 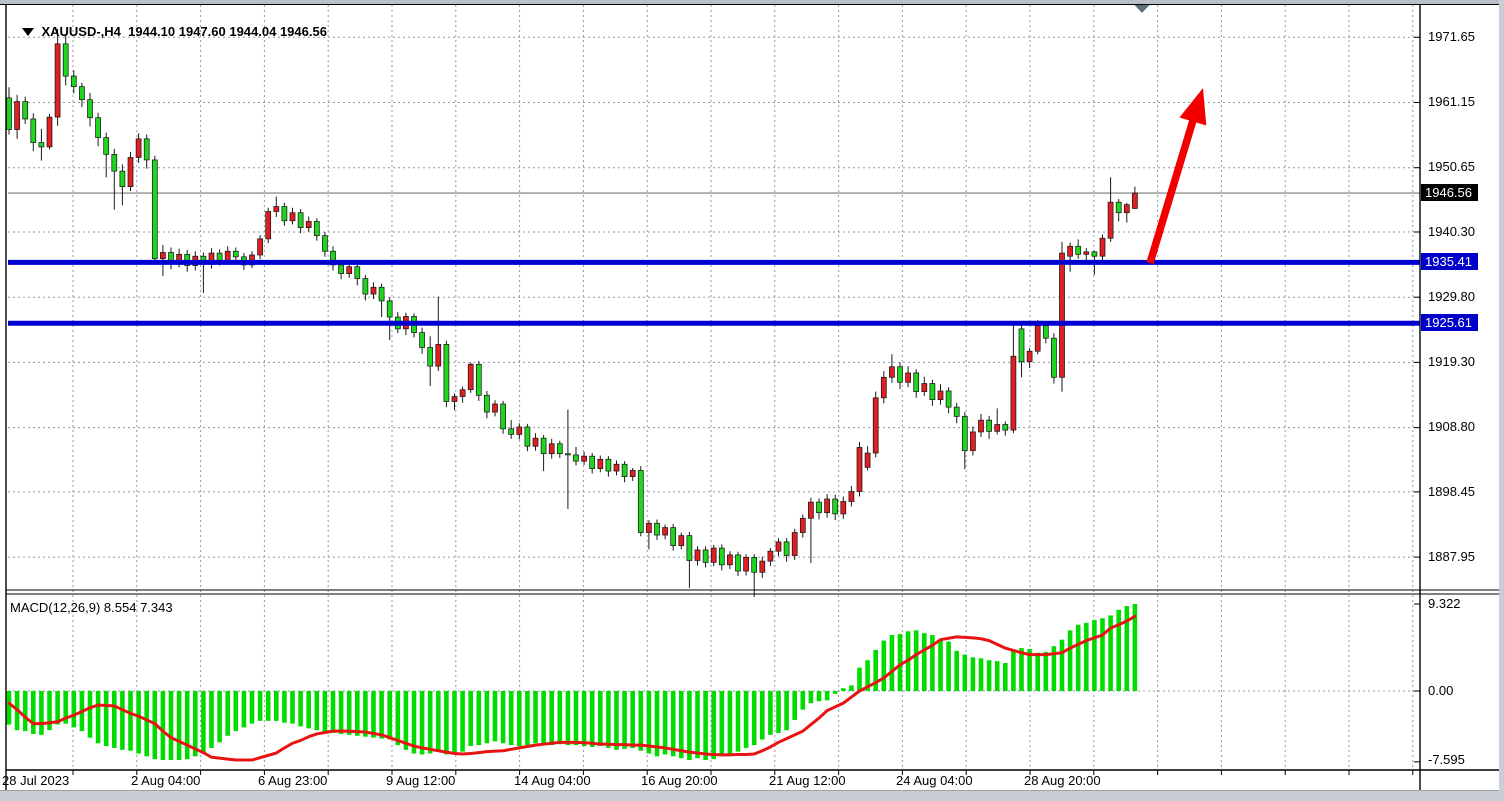 What do you see at coordinates (934, 780) in the screenshot?
I see `time-axis-label: 24 Aug 04:00` at bounding box center [934, 780].